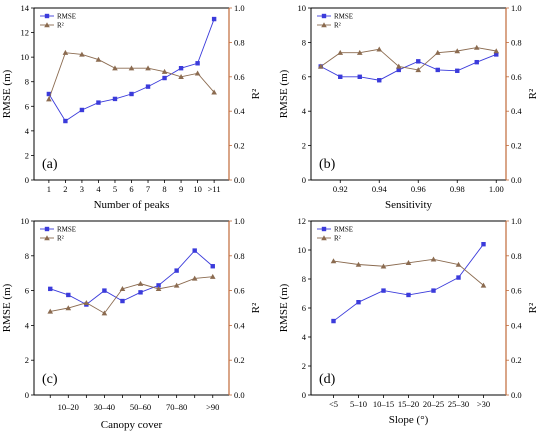 This screenshot has width=550, height=431. Describe the element at coordinates (327, 379) in the screenshot. I see `panel-label: (d)` at that location.